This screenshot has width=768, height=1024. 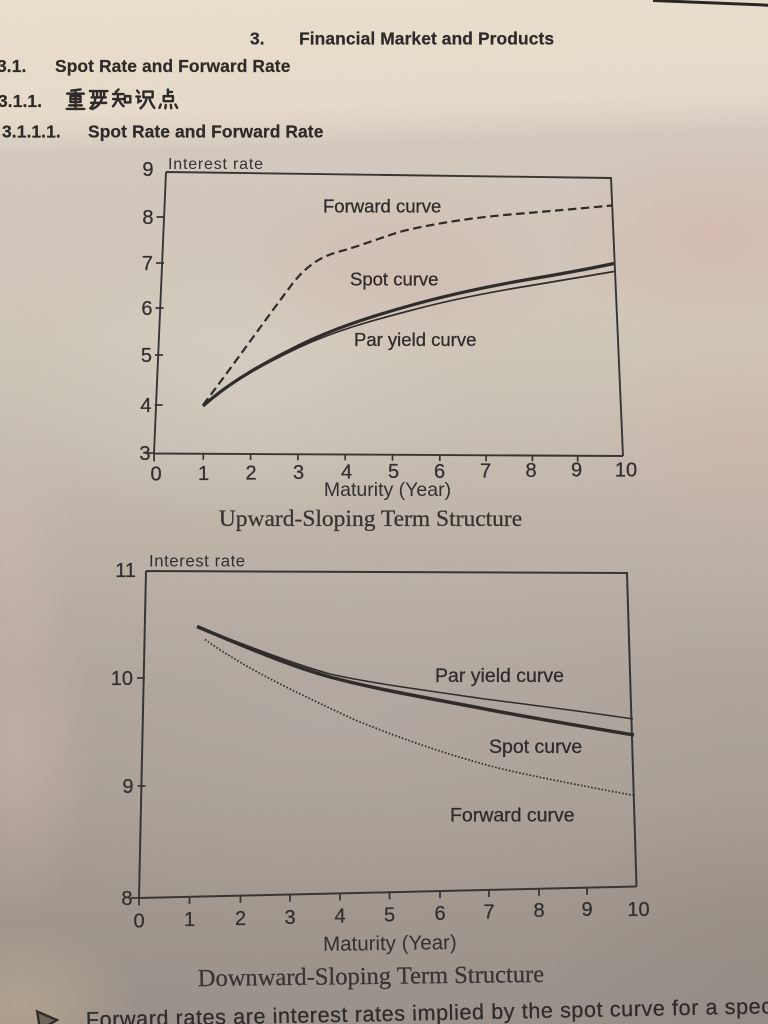 I want to click on svg-text: 11, so click(x=125, y=571).